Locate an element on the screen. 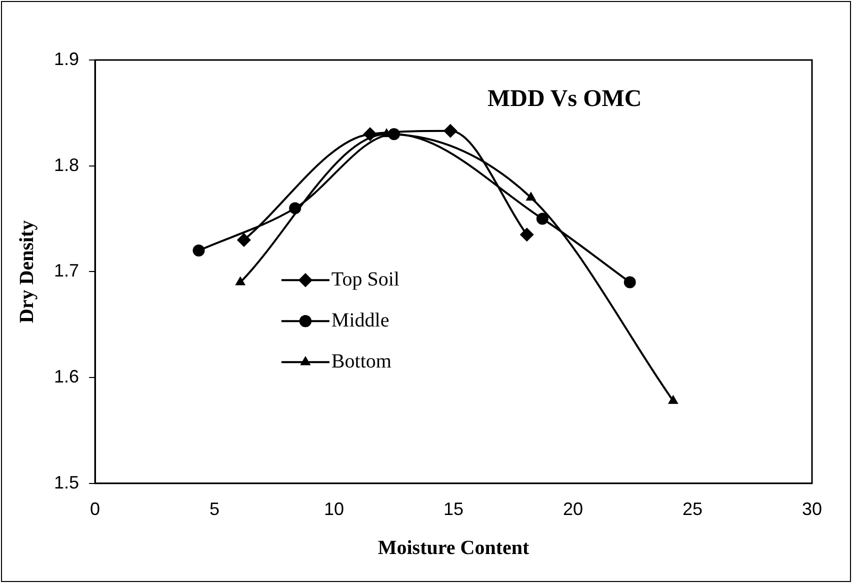 Image resolution: width=852 pixels, height=583 pixels. x-tick-label: 25 is located at coordinates (692, 509).